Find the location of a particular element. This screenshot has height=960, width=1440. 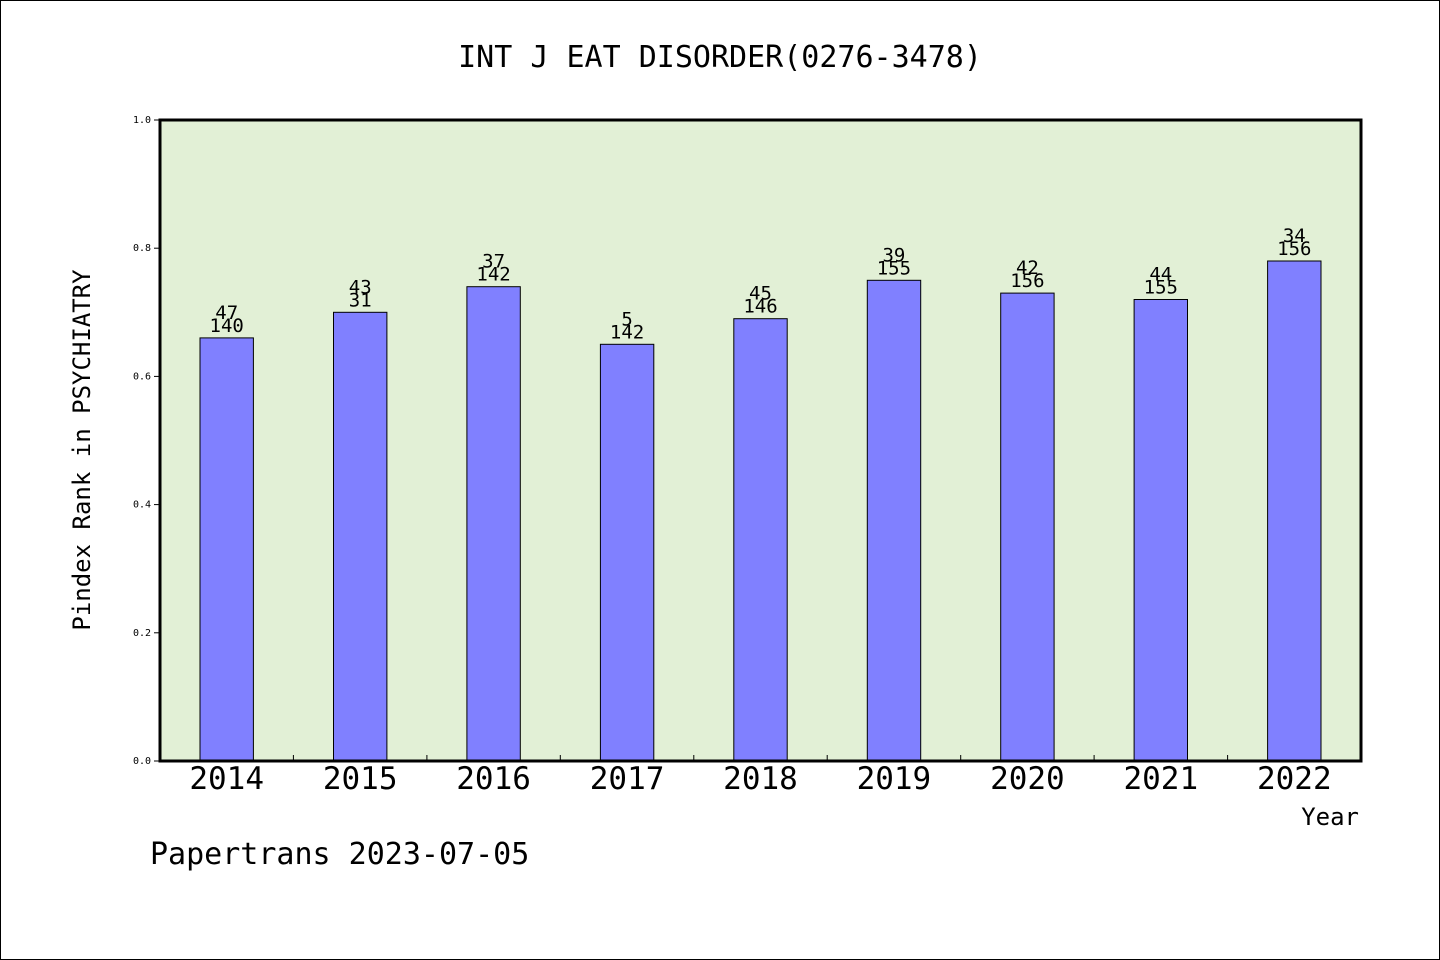

data-label-count-2022: 34 is located at coordinates (1294, 236).